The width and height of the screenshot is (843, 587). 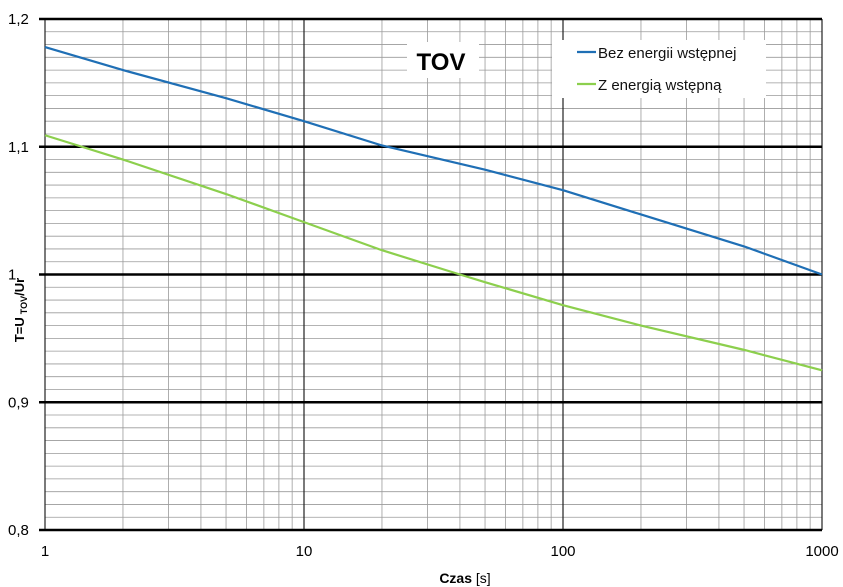 What do you see at coordinates (660, 85) in the screenshot?
I see `legend-label-z-energia: Z energią wstępną` at bounding box center [660, 85].